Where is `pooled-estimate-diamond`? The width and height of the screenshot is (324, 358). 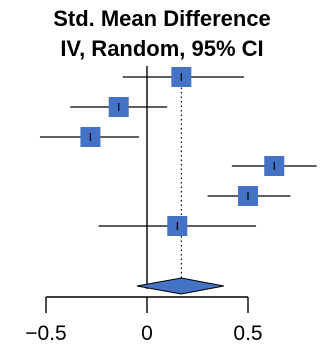 pooled-estimate-diamond is located at coordinates (180, 286).